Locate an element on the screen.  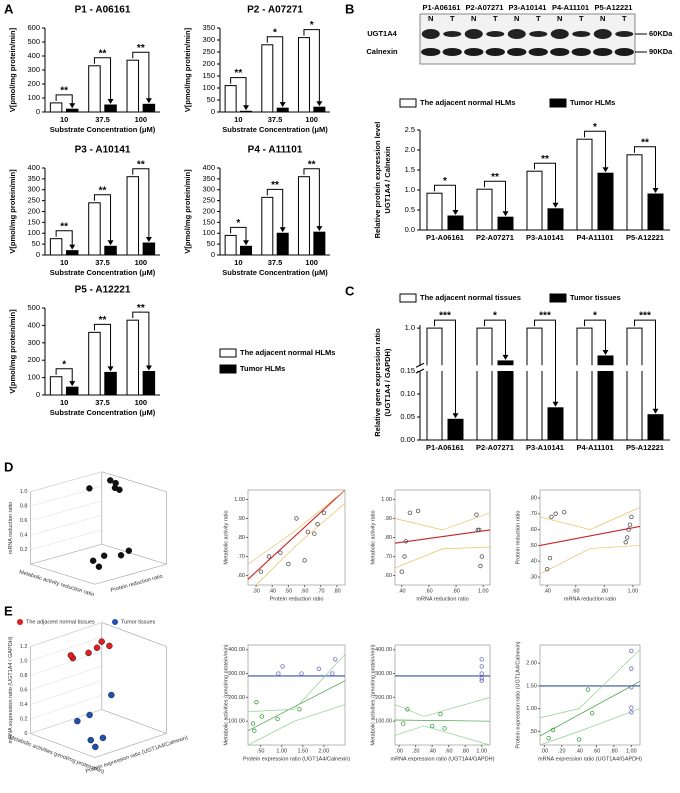
y-tick-label: 2.00 is located at coordinates (531, 664).